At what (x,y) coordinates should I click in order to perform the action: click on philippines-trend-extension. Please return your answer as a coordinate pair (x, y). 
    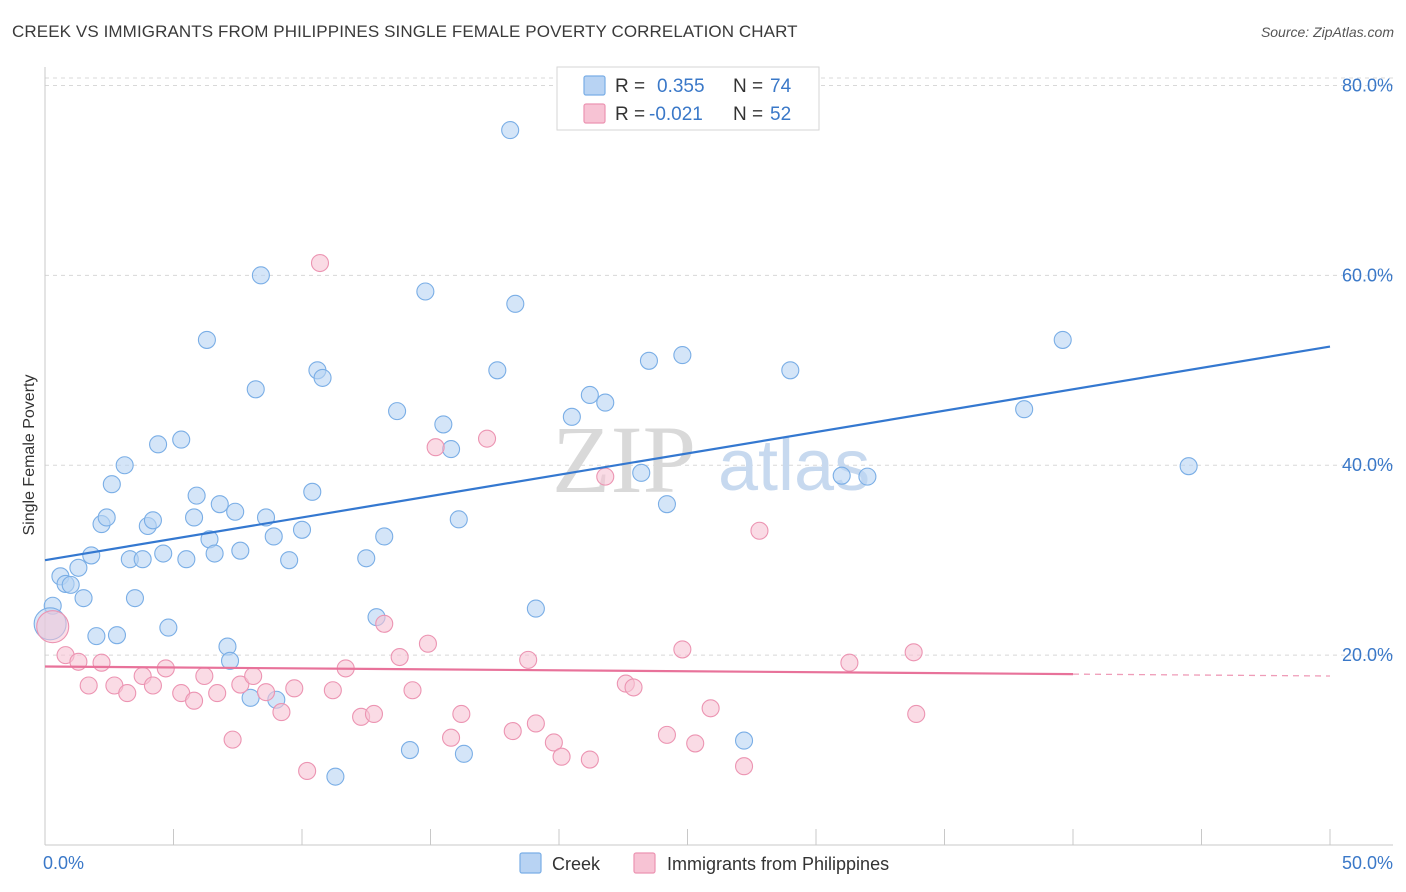
    Looking at the image, I should click on (1201, 675).